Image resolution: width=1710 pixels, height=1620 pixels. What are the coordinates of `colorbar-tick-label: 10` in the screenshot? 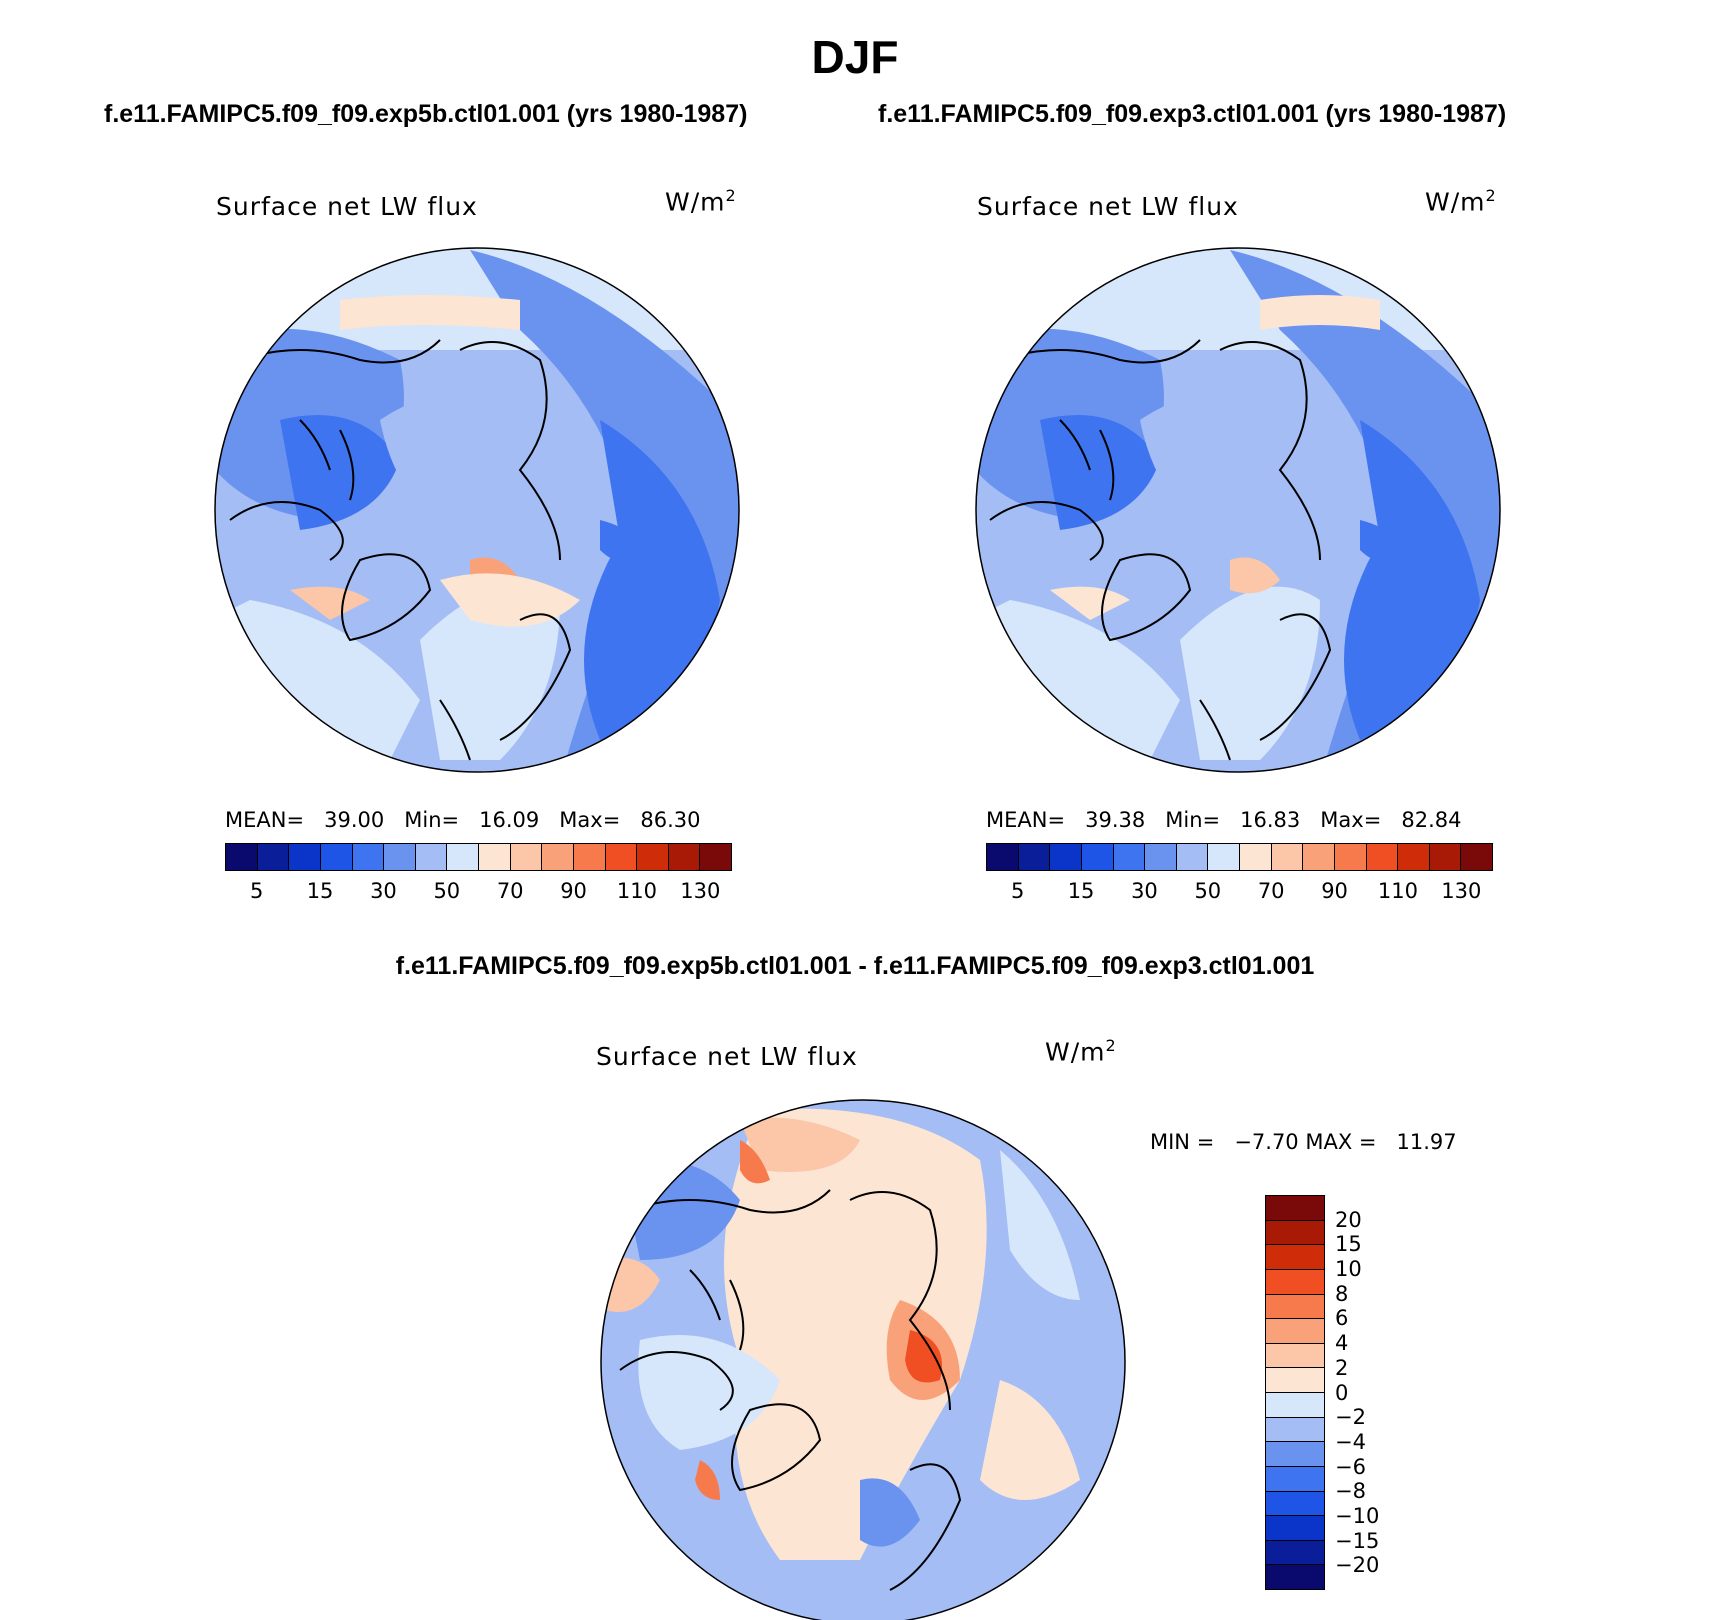 It's located at (1348, 1269).